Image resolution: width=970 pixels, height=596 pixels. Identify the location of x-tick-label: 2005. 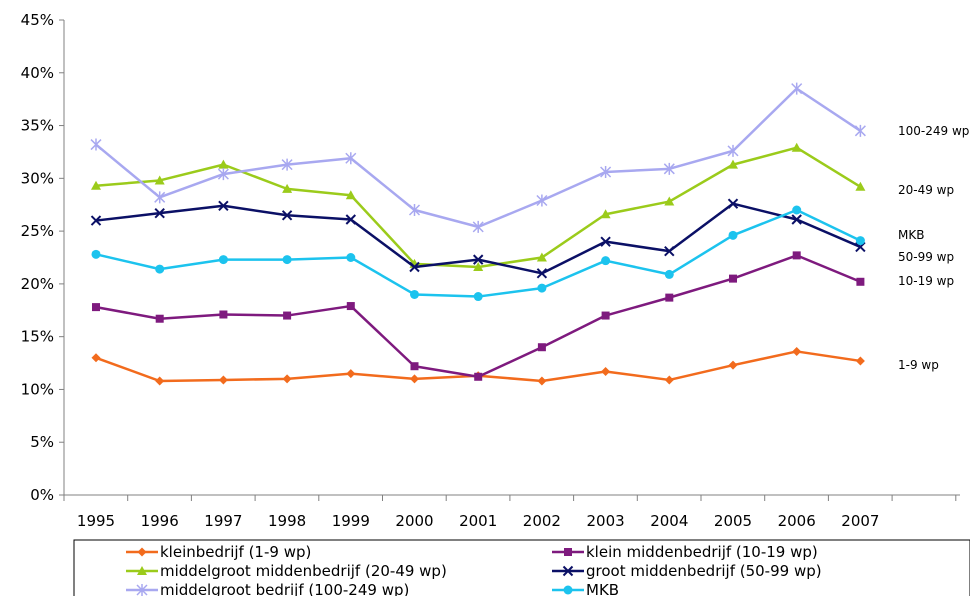
(733, 521).